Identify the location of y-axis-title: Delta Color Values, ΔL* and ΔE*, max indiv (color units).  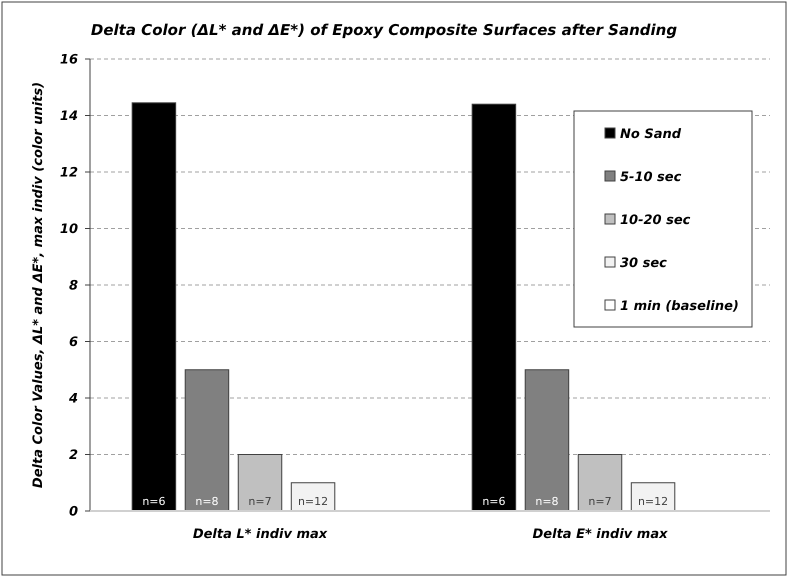
(38, 285).